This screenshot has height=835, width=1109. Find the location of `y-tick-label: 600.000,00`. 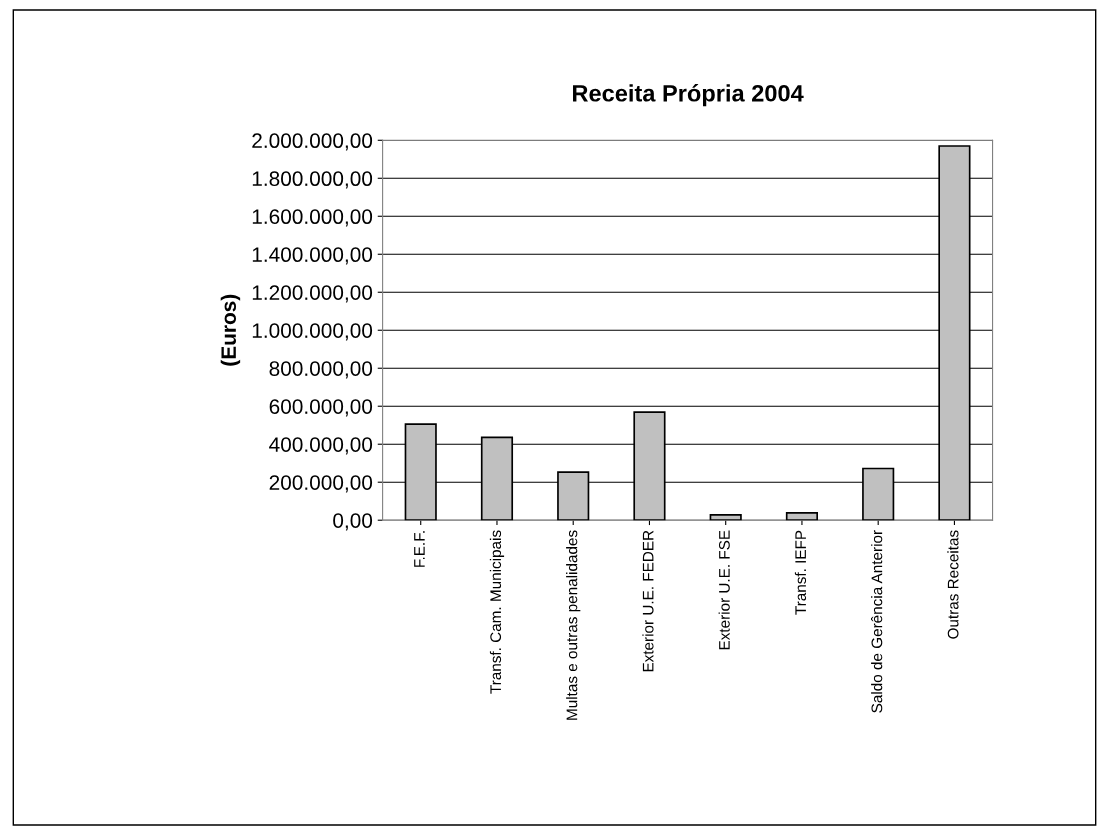

y-tick-label: 600.000,00 is located at coordinates (321, 408).